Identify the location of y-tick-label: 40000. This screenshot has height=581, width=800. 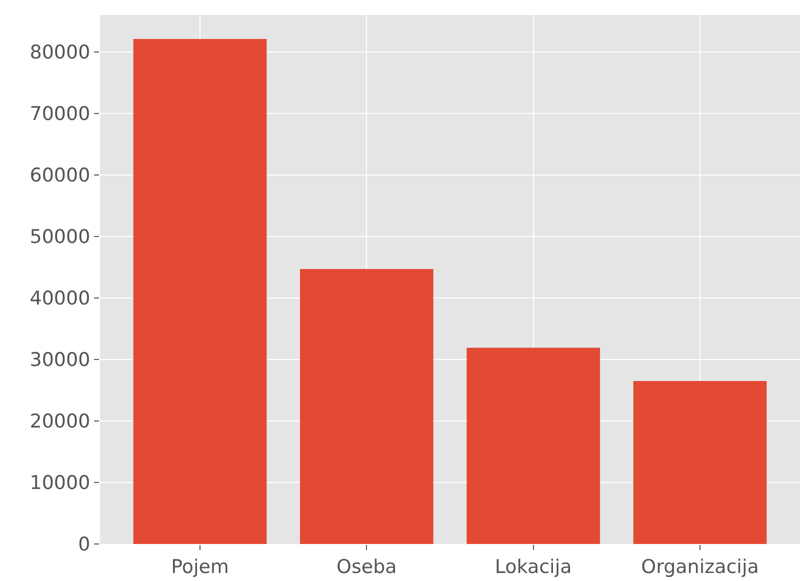
(60, 299).